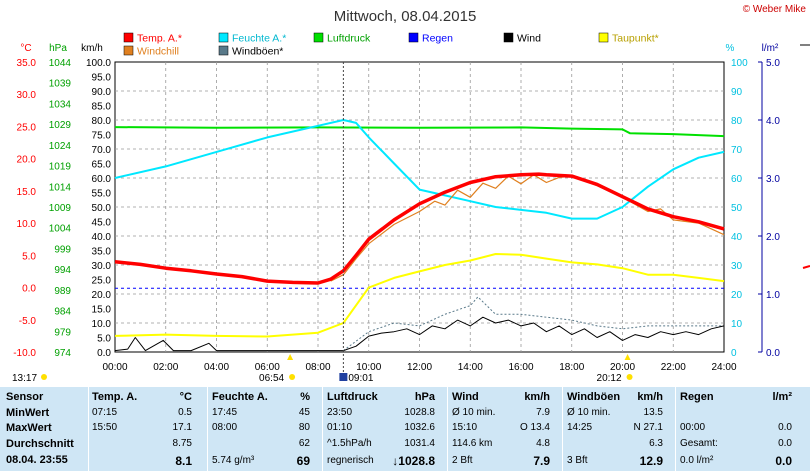 The image size is (810, 471). I want to click on y-tick-hum: 60, so click(737, 179).